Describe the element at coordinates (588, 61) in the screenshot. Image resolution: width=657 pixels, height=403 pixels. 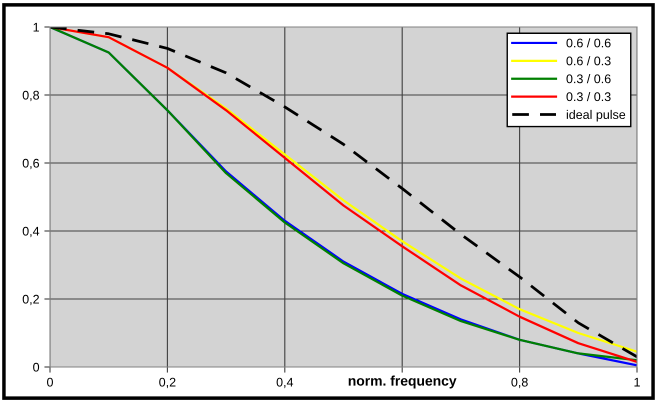
I see `legend-label: 0.6 / 0.3` at that location.